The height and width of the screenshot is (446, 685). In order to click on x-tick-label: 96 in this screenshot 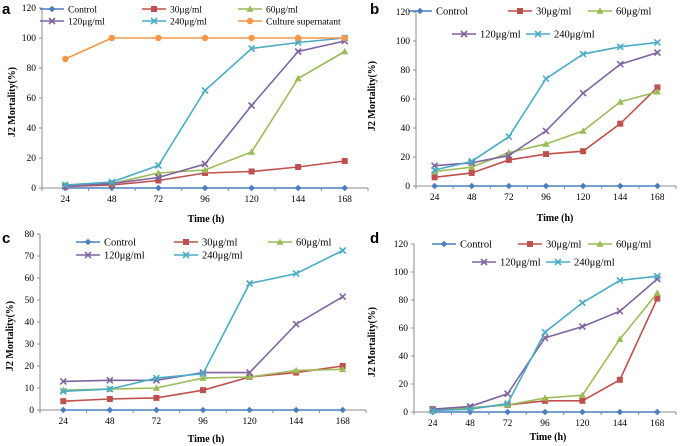, I will do `click(545, 424)`.